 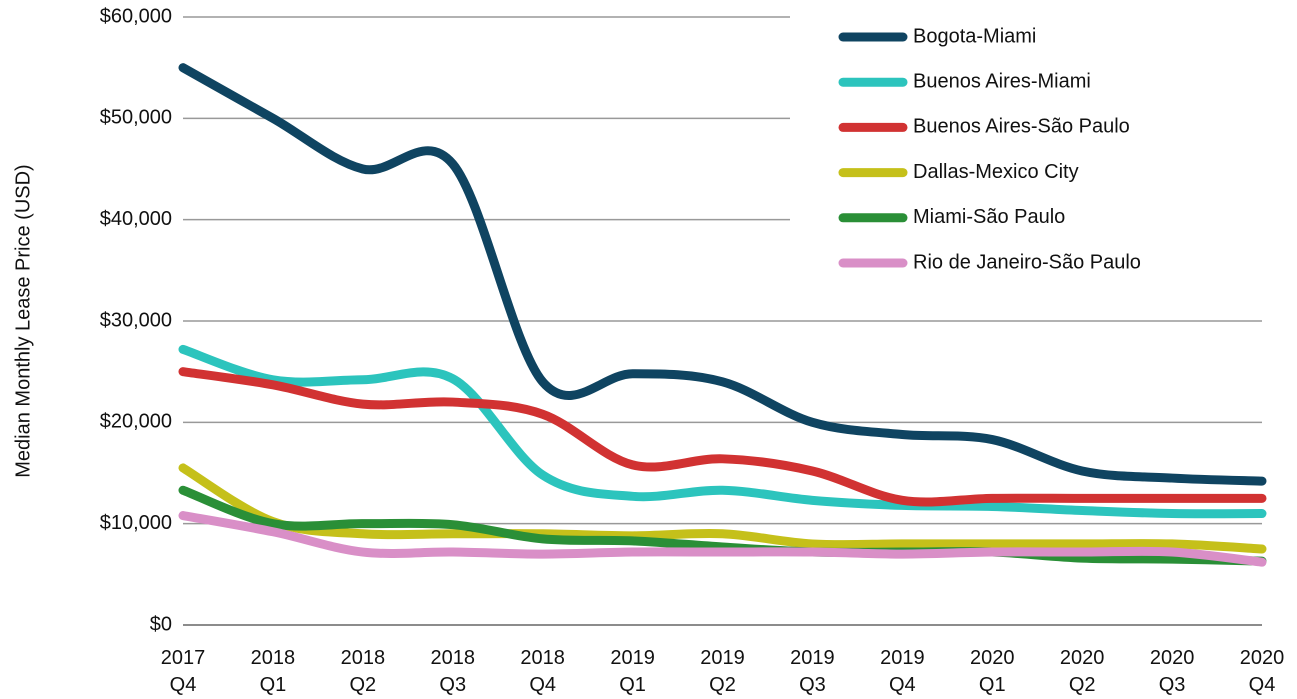 I want to click on x-tick-label: 2018 Q2, so click(x=363, y=671).